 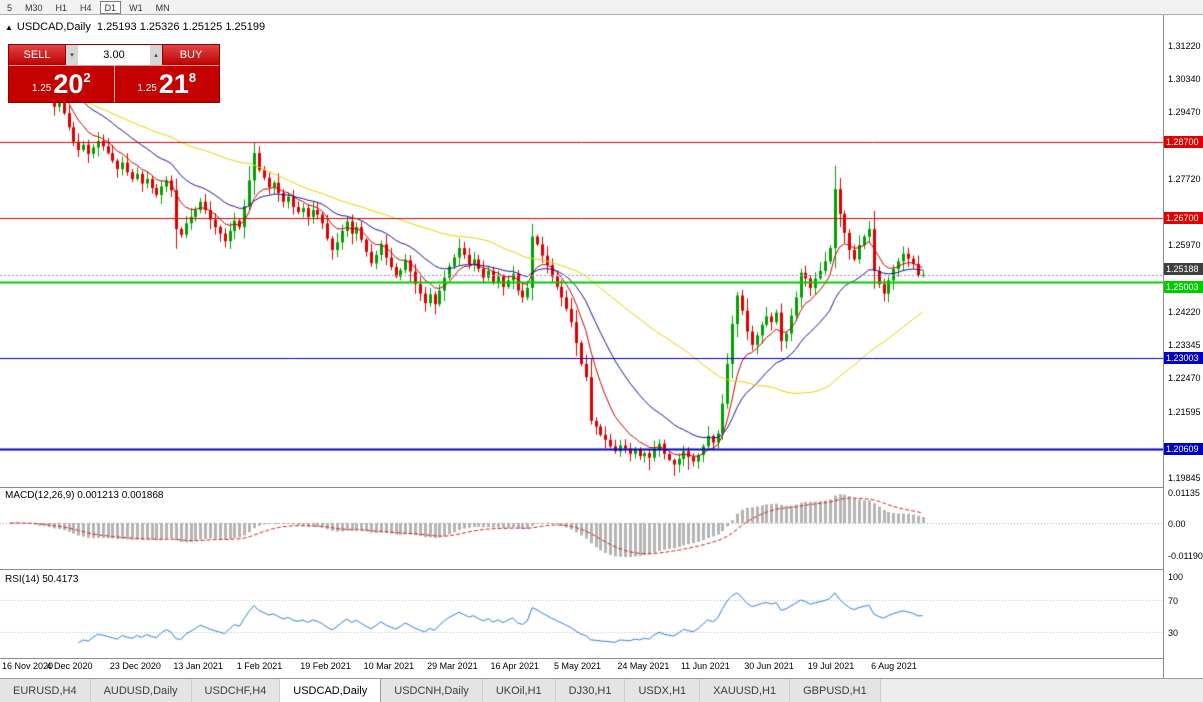 I want to click on volume-input: 3.00, so click(x=114, y=55).